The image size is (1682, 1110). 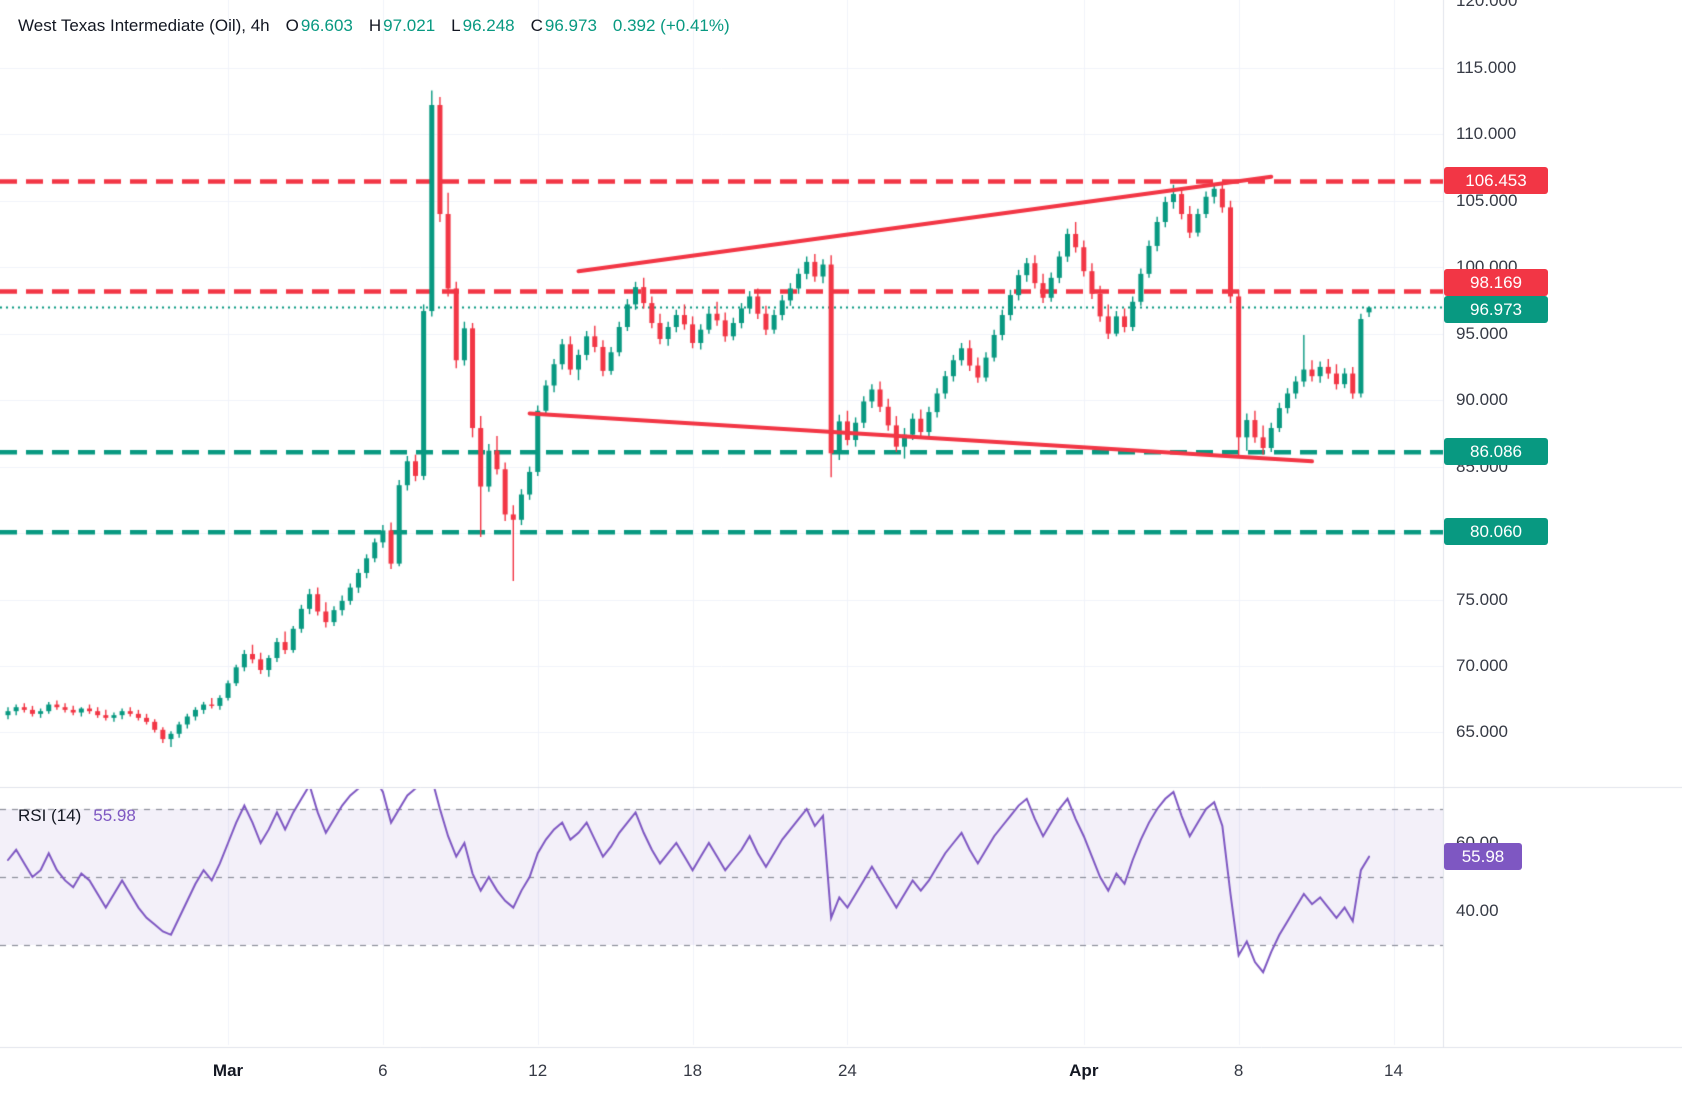 I want to click on low-label: L, so click(x=456, y=25).